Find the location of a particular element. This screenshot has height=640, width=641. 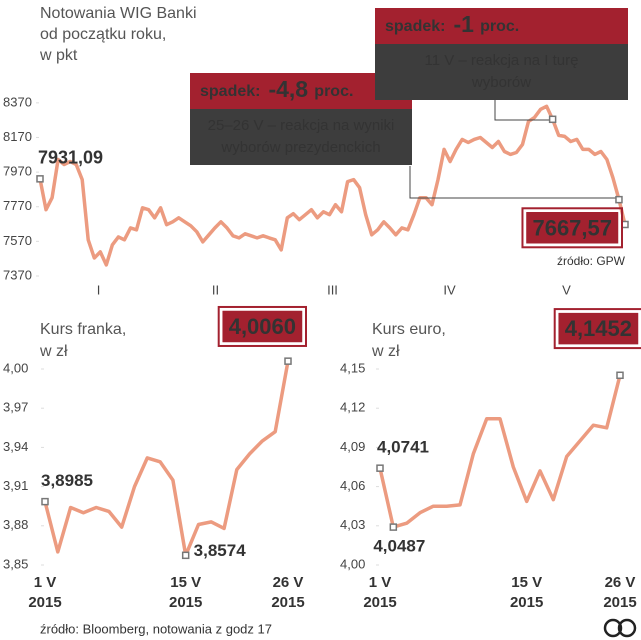

value-label-text: 3,8574 is located at coordinates (220, 550).